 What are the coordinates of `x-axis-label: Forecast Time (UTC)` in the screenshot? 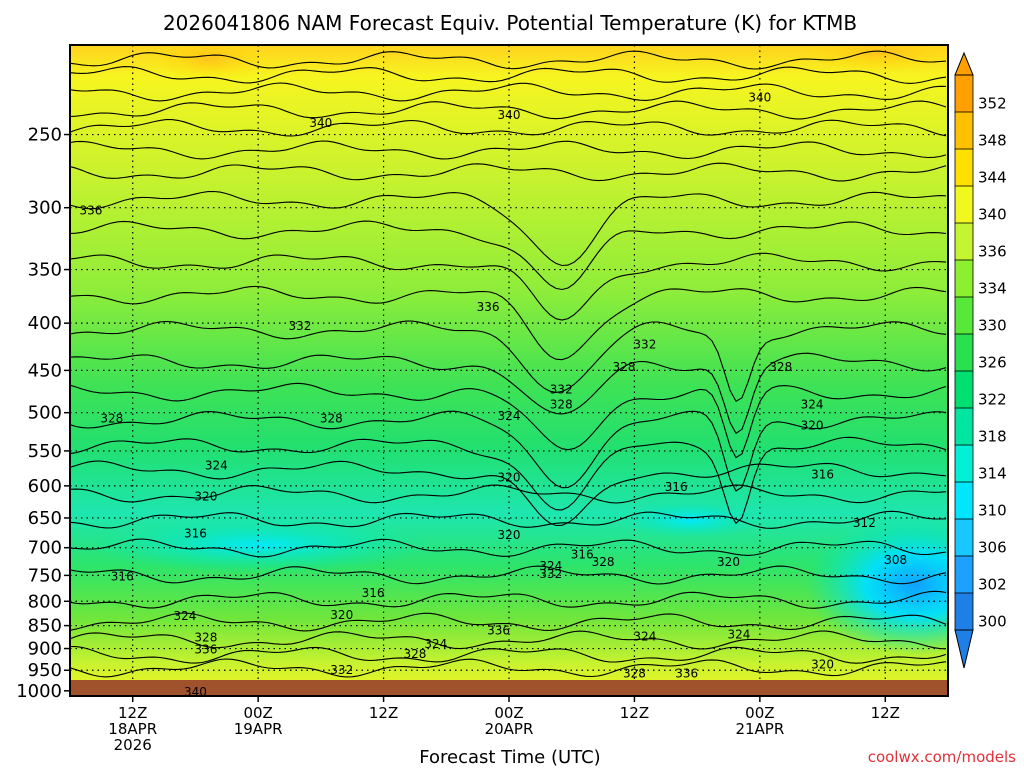 It's located at (509, 757).